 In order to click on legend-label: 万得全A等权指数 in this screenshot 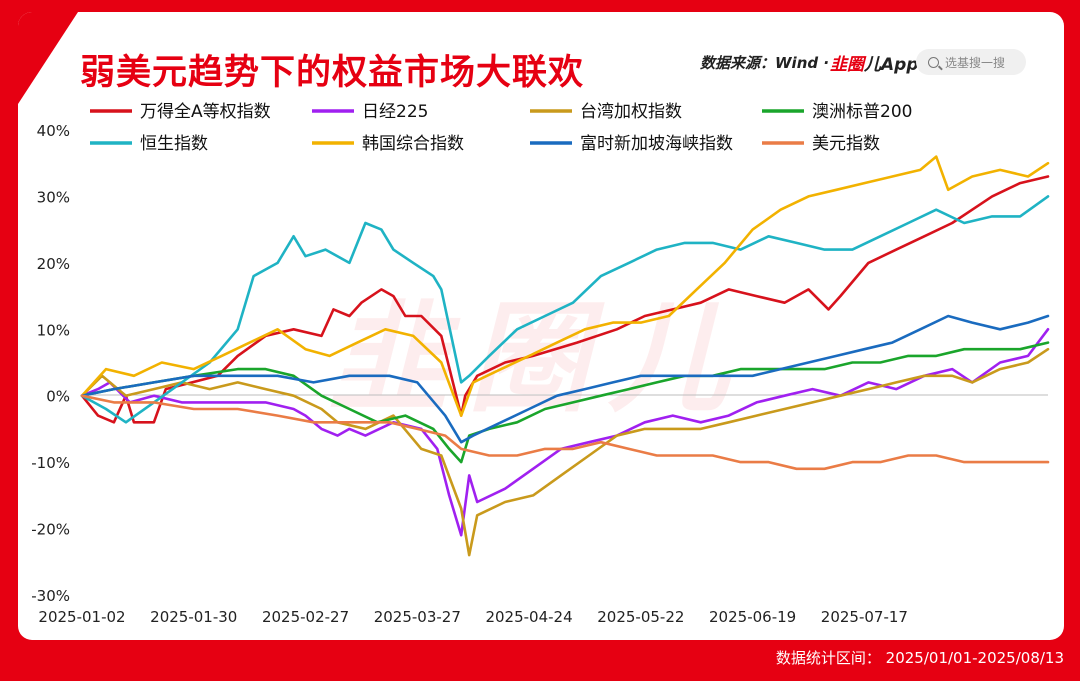, I will do `click(205, 112)`.